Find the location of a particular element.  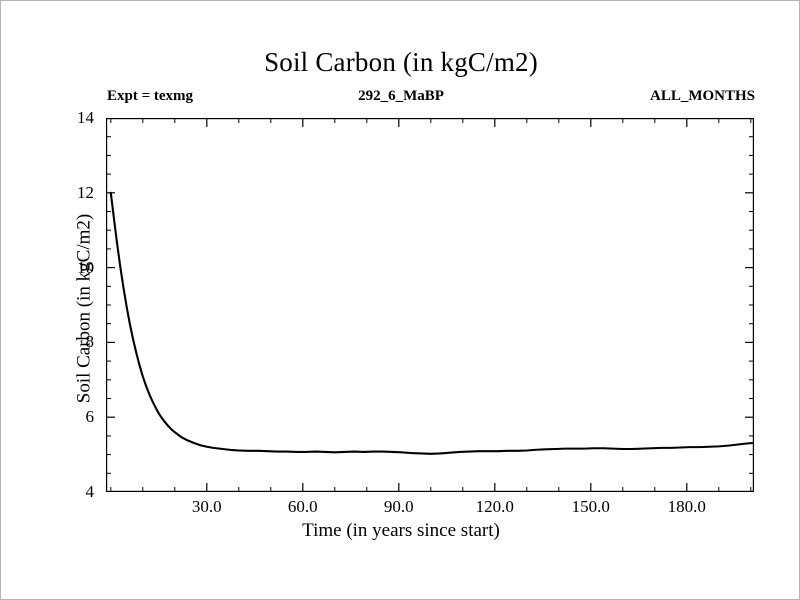

y-axis-title: Soil Carbon (in kgC/m2) is located at coordinates (84, 308).